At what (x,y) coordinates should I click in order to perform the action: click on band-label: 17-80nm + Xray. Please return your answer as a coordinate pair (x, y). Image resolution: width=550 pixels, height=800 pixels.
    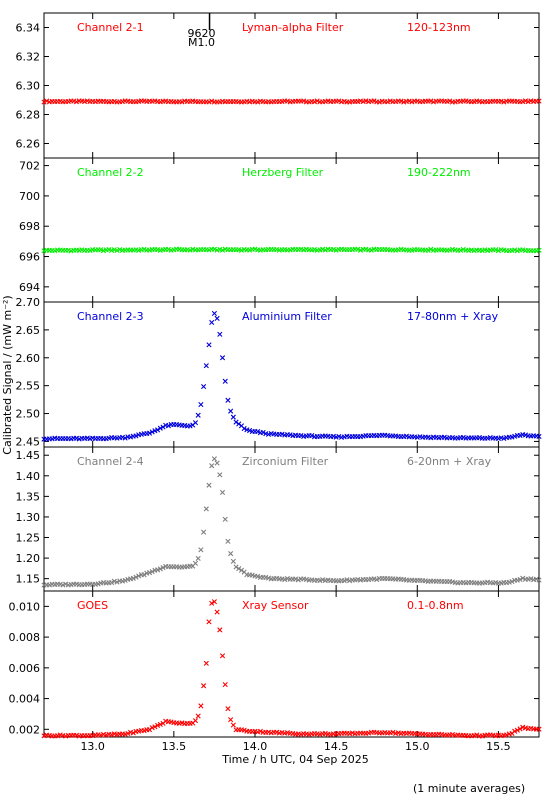
    Looking at the image, I should click on (453, 316).